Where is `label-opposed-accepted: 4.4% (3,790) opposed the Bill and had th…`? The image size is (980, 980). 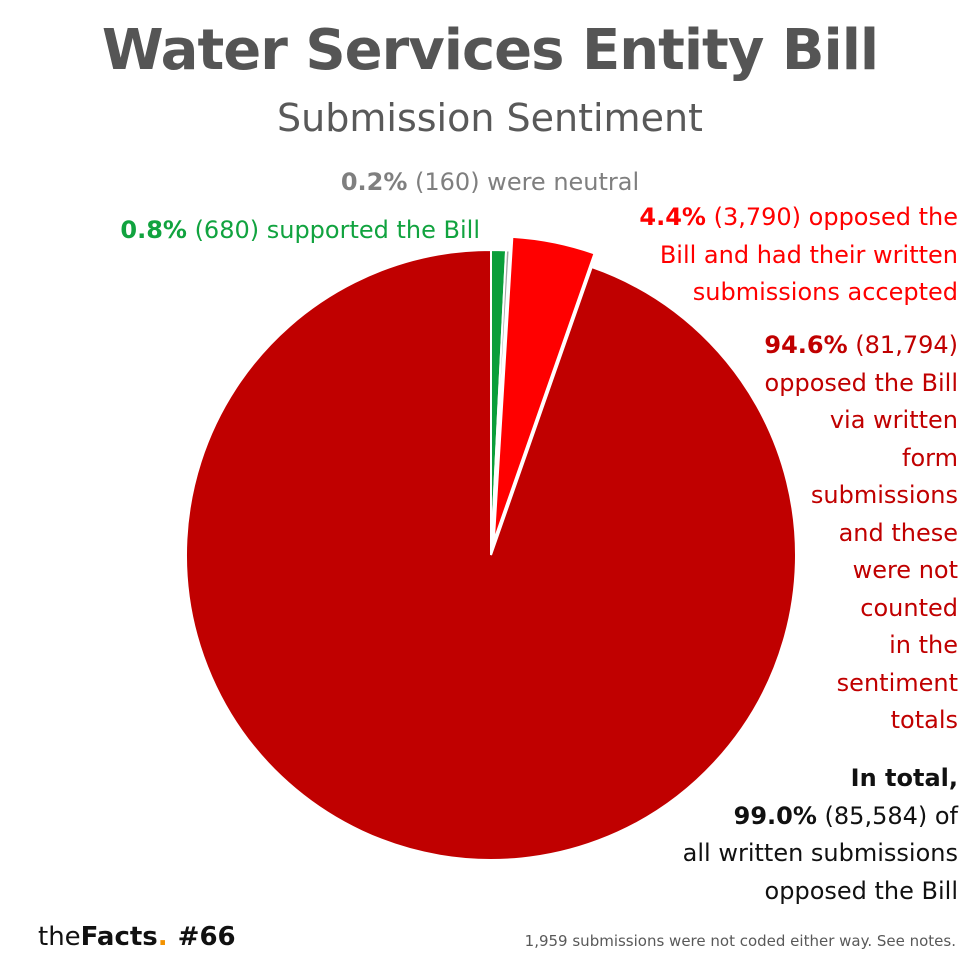 label-opposed-accepted: 4.4% (3,790) opposed the Bill and had th… is located at coordinates (798, 254).